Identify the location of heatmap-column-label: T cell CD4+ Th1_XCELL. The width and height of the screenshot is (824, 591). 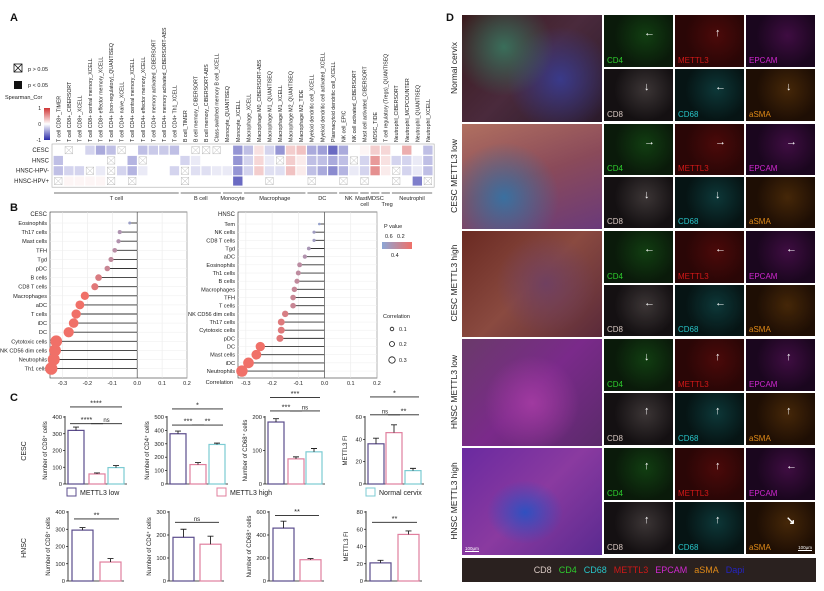
(175, 113).